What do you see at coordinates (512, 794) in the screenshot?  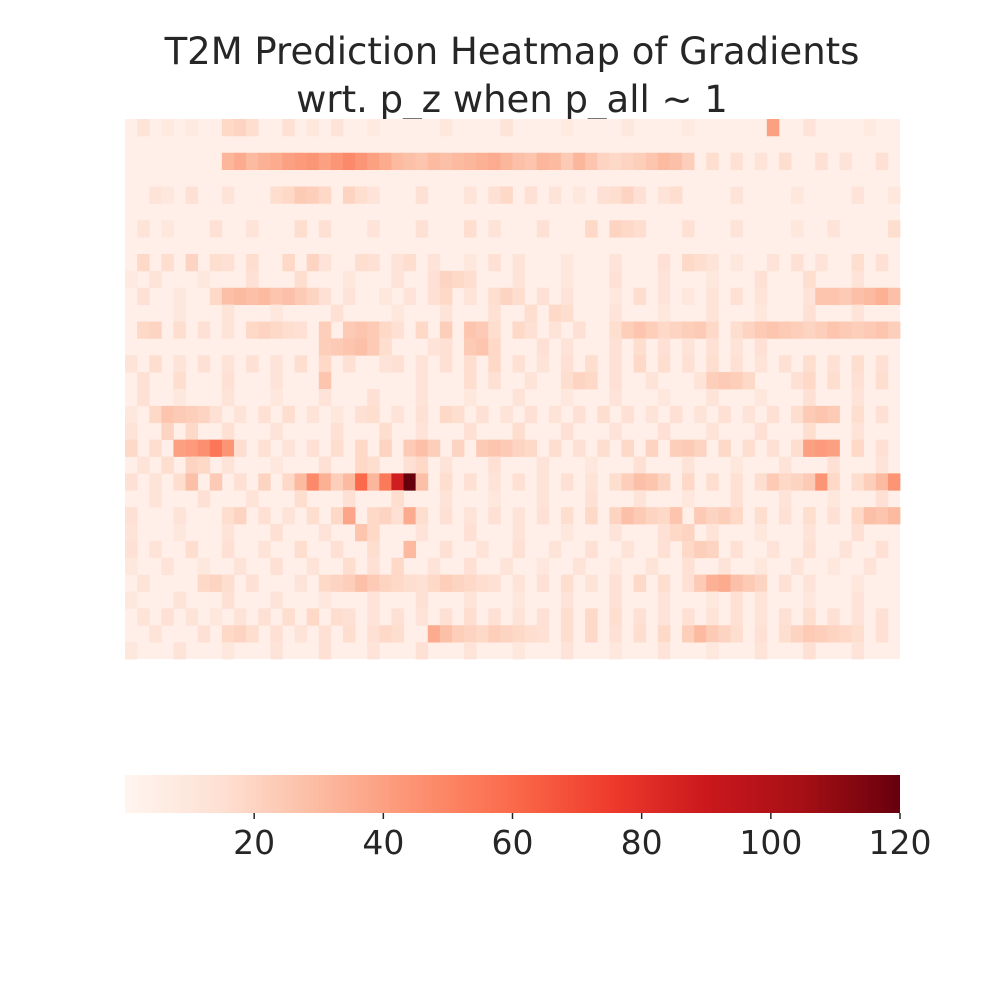 I see `colorbar` at bounding box center [512, 794].